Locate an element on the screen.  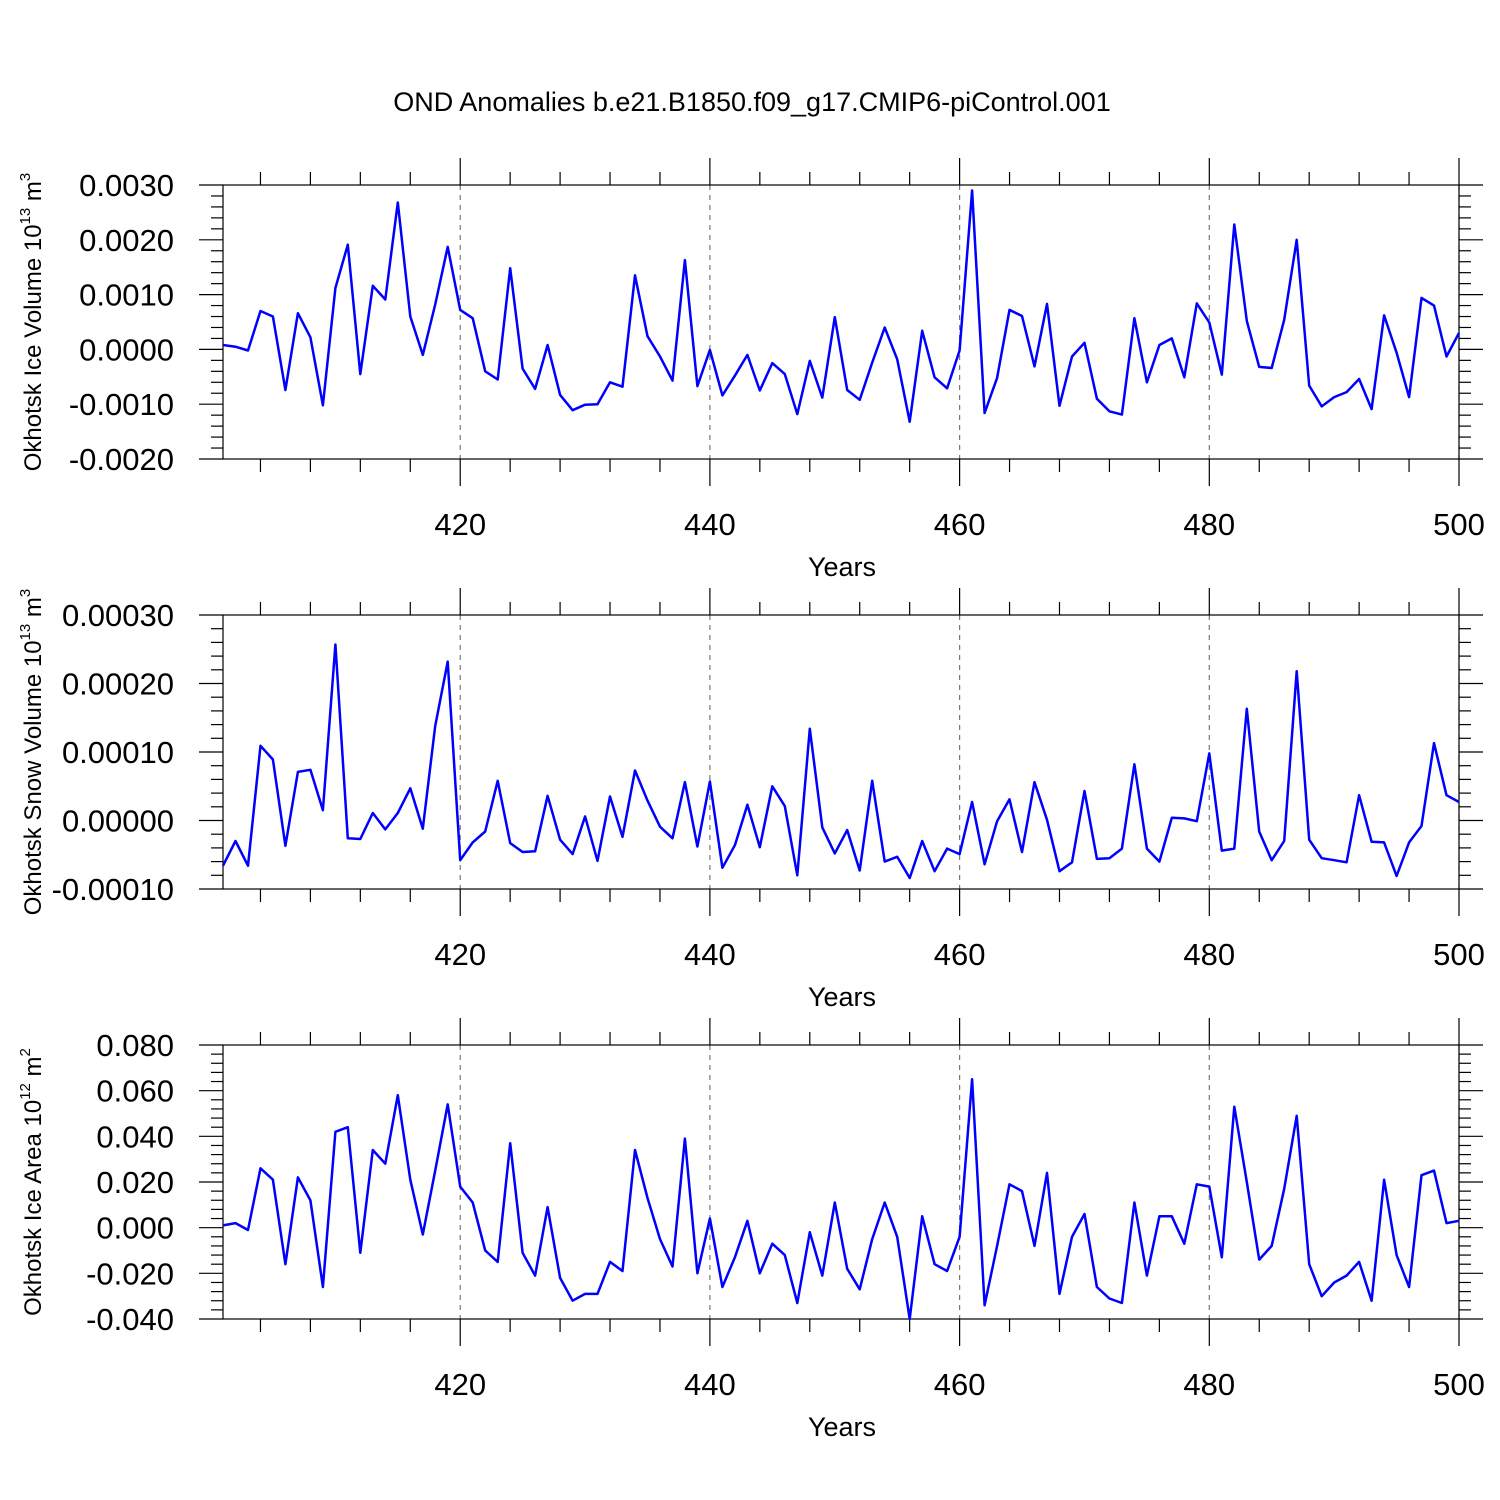
y-tick-label: 0.00010 is located at coordinates (118, 752).